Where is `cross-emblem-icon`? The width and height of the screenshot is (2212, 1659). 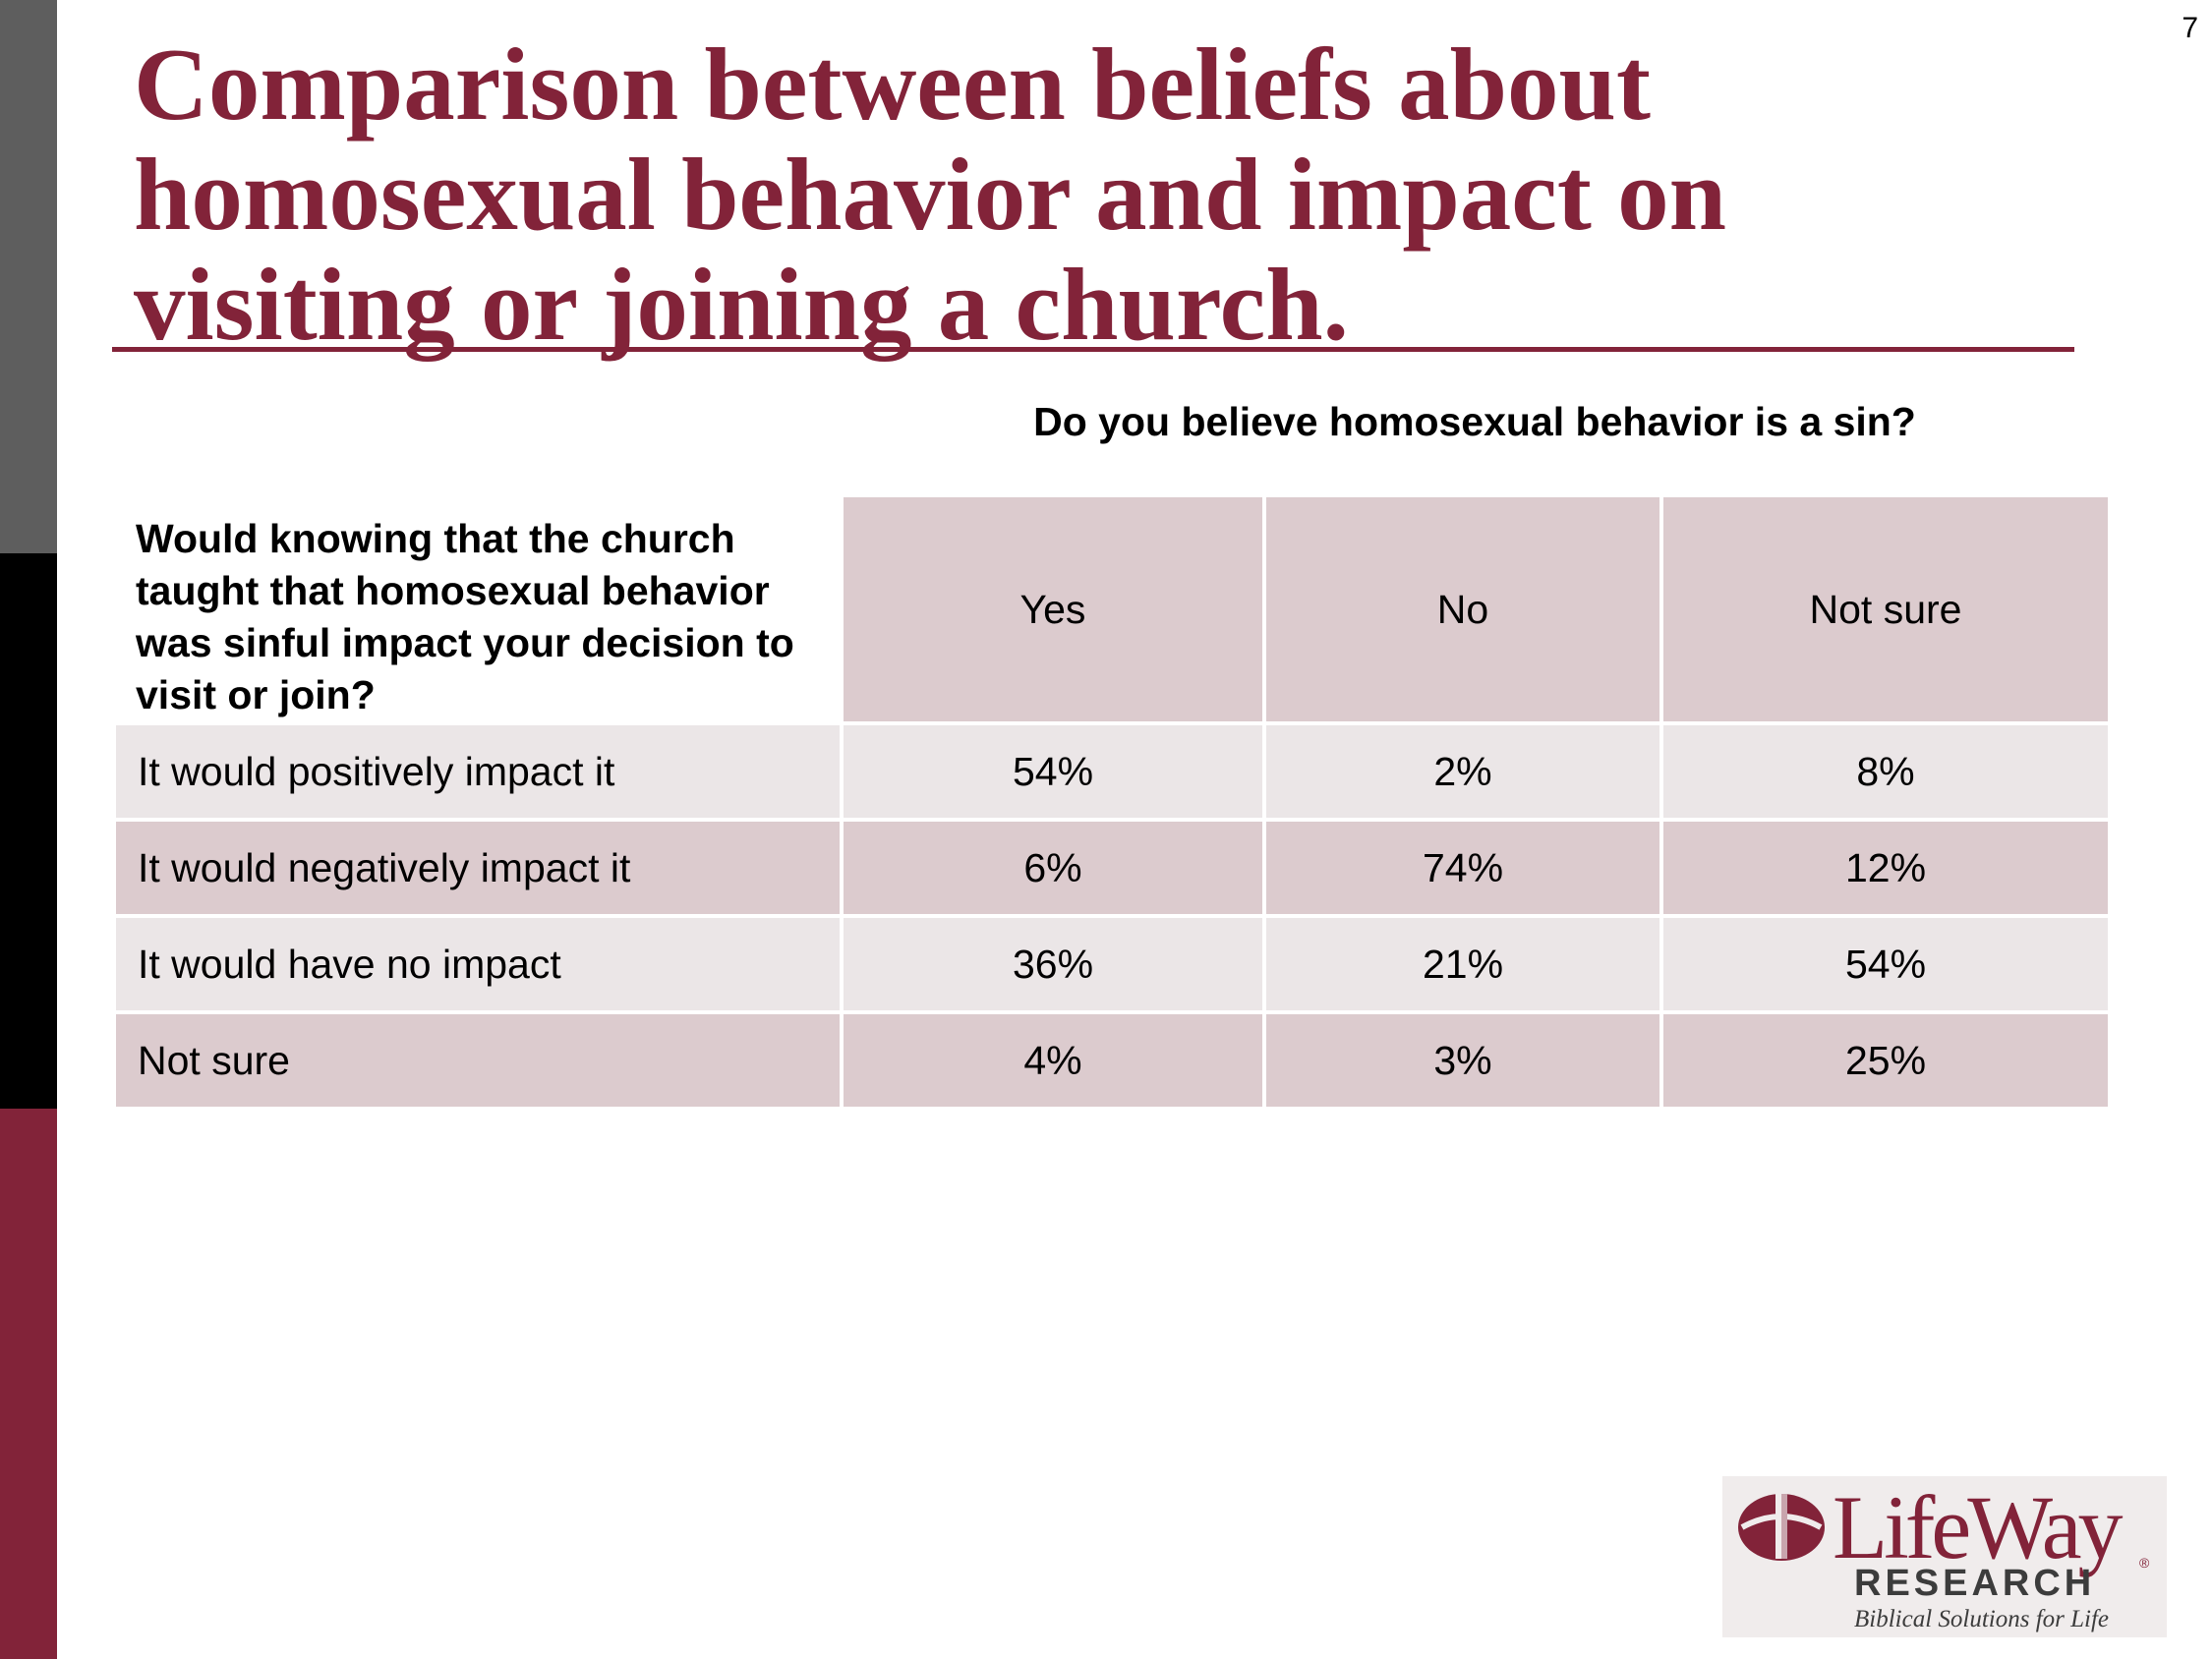
cross-emblem-icon is located at coordinates (1782, 1528).